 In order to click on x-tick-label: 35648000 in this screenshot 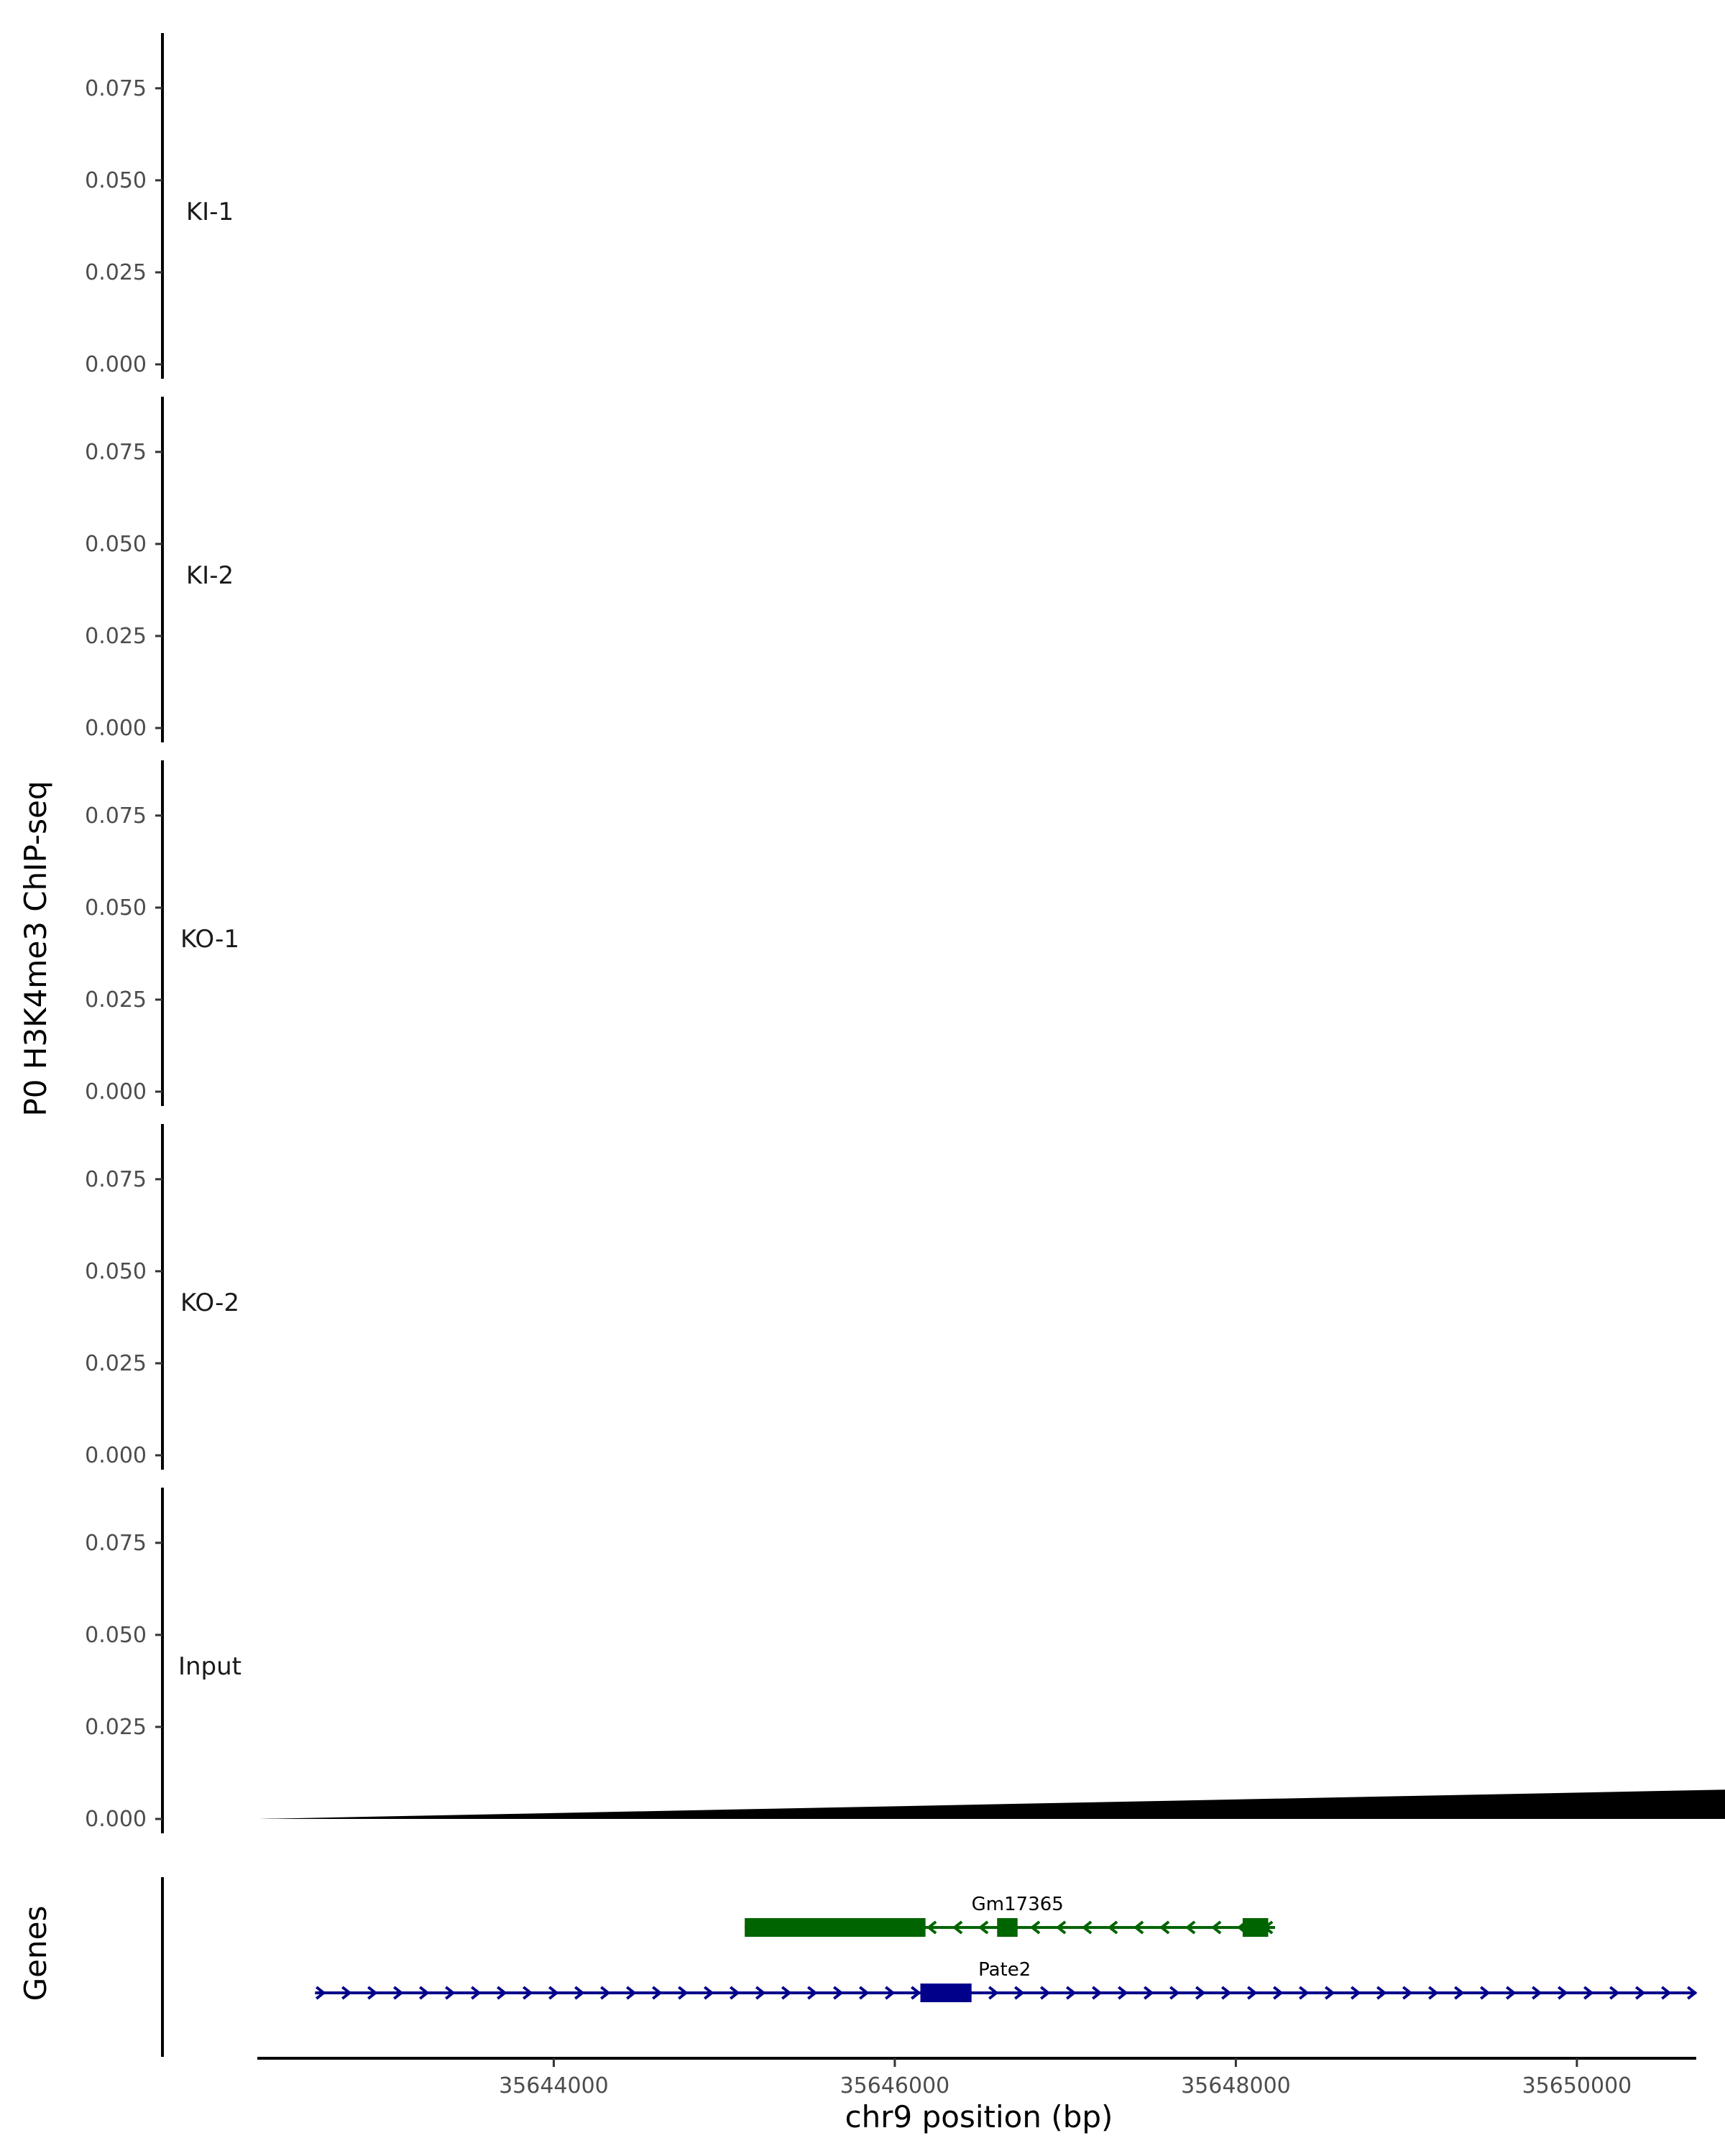, I will do `click(1236, 2086)`.